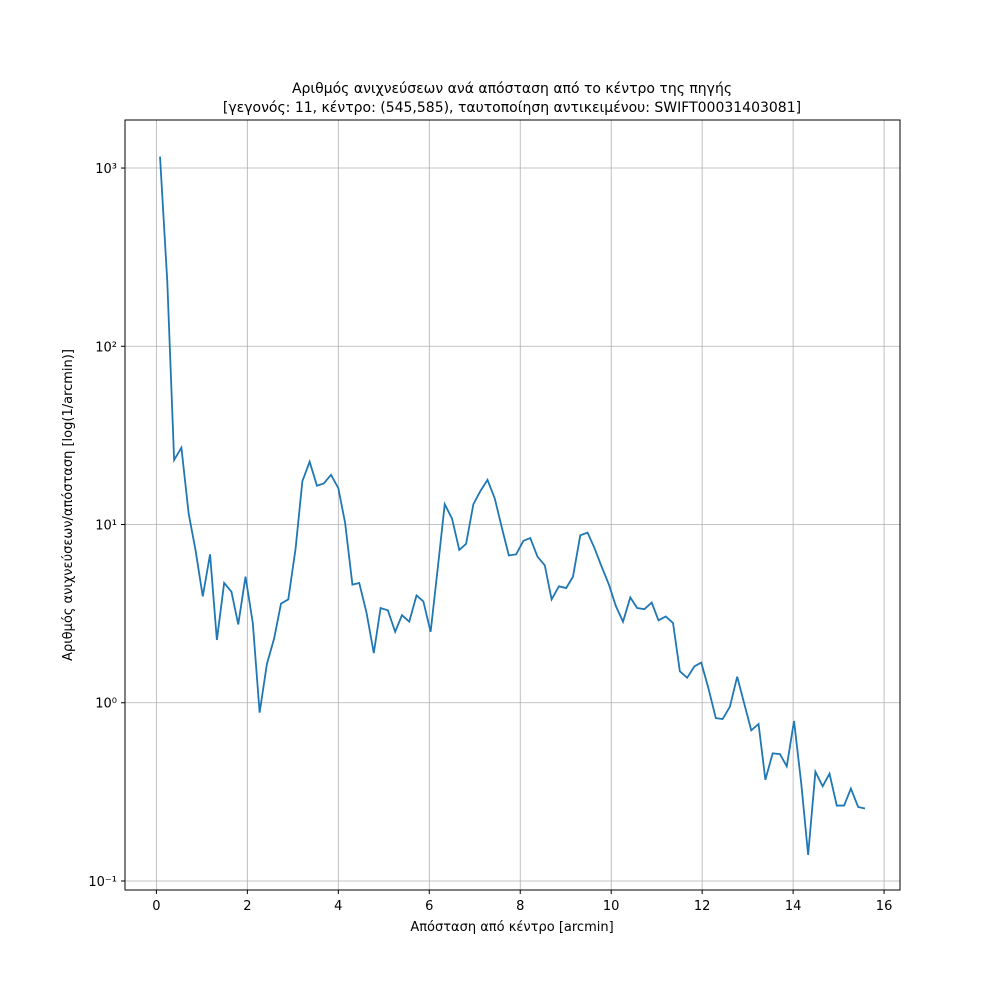 The width and height of the screenshot is (1000, 1000). What do you see at coordinates (520, 906) in the screenshot?
I see `x-tick-label: 8` at bounding box center [520, 906].